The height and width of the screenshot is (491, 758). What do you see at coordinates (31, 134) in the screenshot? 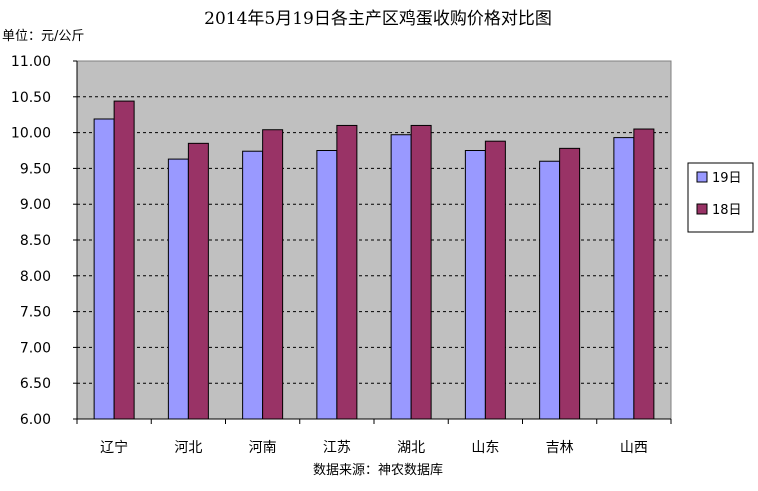
I see `y-tick-label: 10.00` at bounding box center [31, 134].